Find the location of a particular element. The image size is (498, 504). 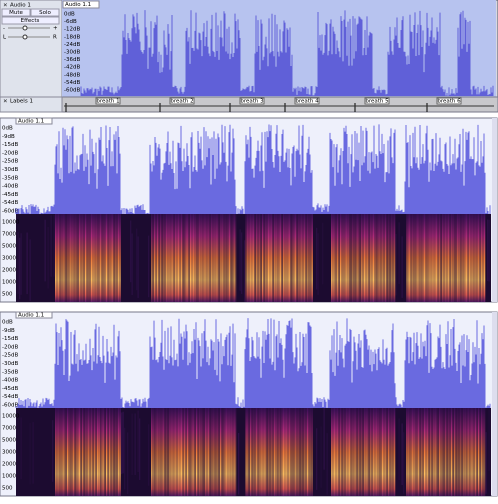

solo-button is located at coordinates (45, 12).